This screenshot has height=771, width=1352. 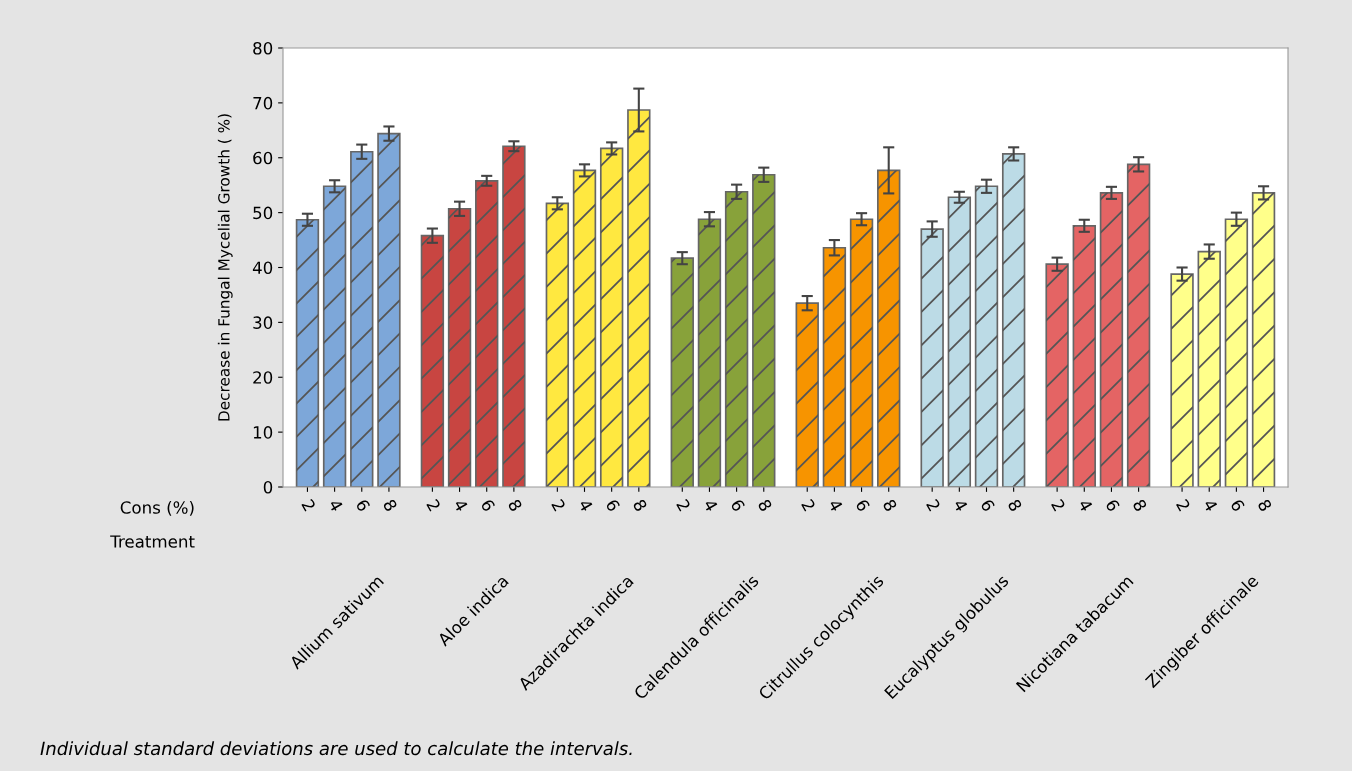 I want to click on y-tick-label: 20, so click(x=263, y=377).